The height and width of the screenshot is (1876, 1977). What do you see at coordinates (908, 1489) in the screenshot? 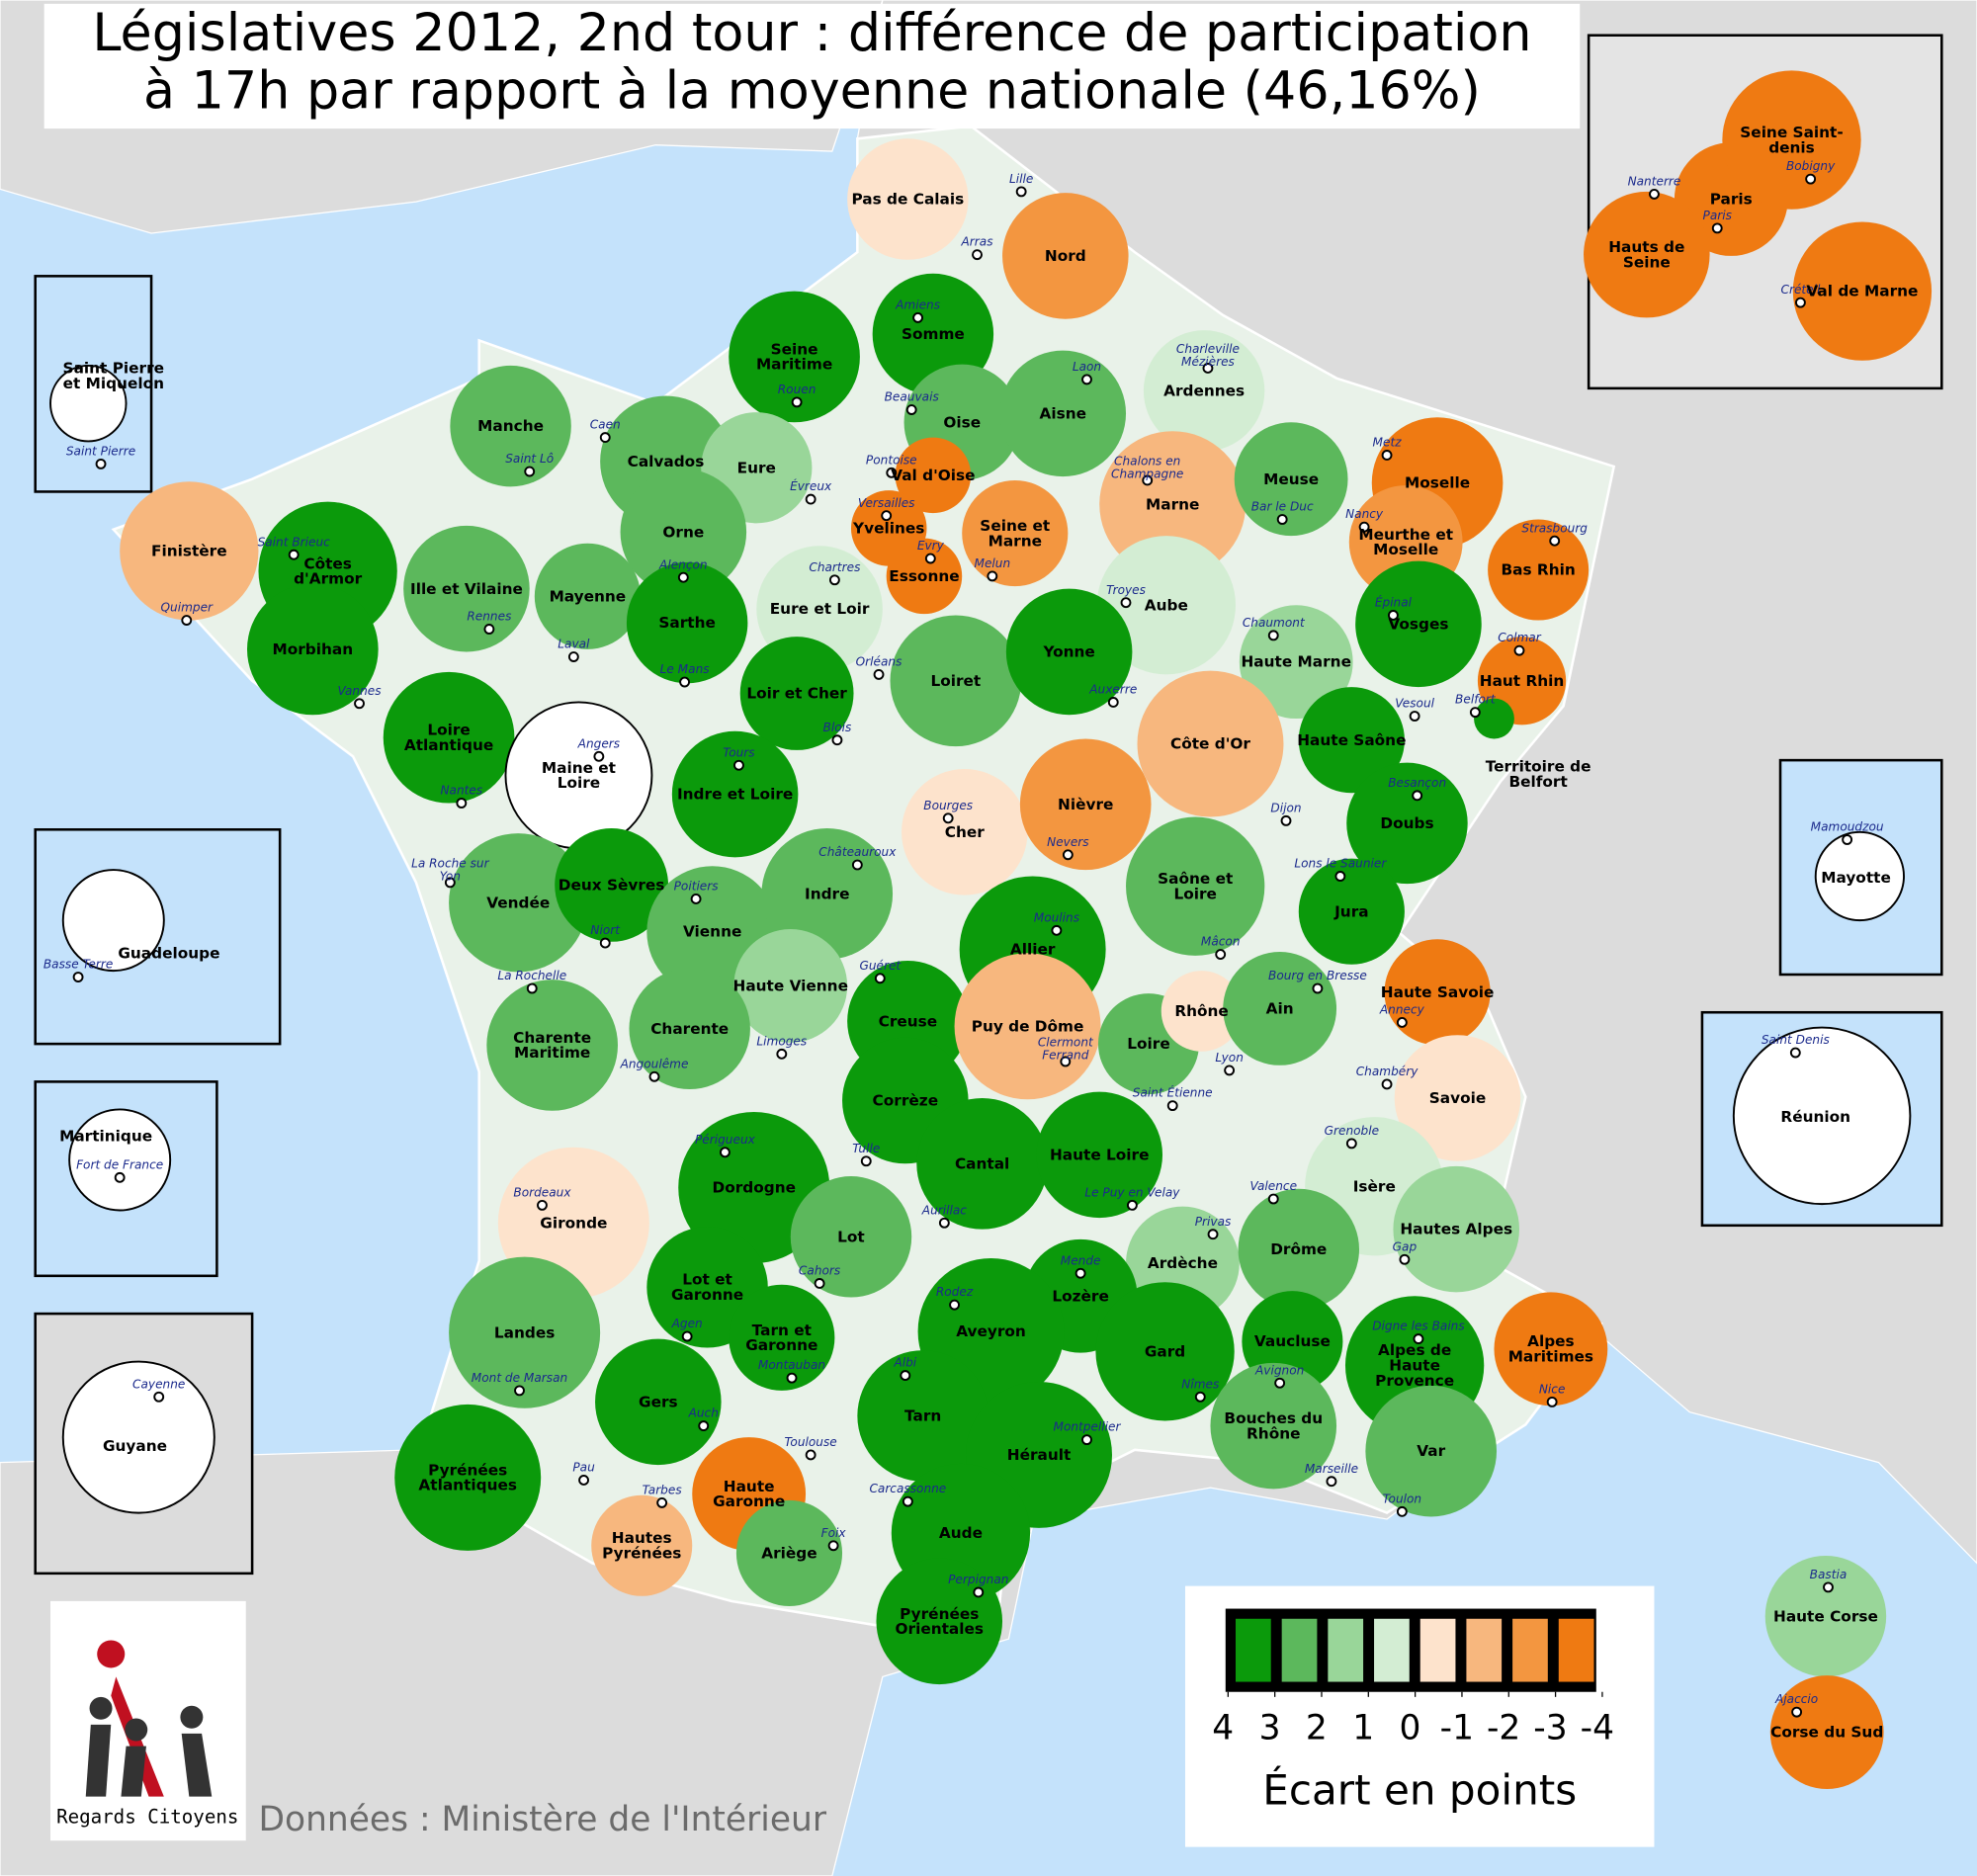
I see `city-label: Carcassonne` at bounding box center [908, 1489].